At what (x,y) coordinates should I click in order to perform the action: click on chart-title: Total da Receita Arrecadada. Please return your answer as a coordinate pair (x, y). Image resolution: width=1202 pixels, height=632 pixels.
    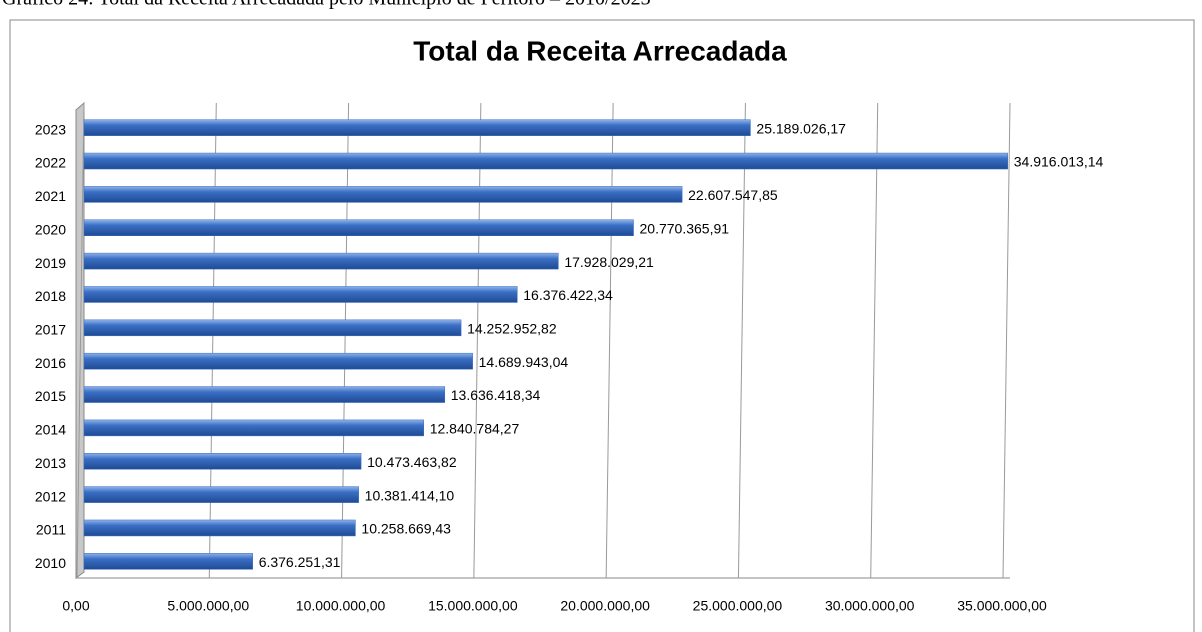
    Looking at the image, I should click on (600, 50).